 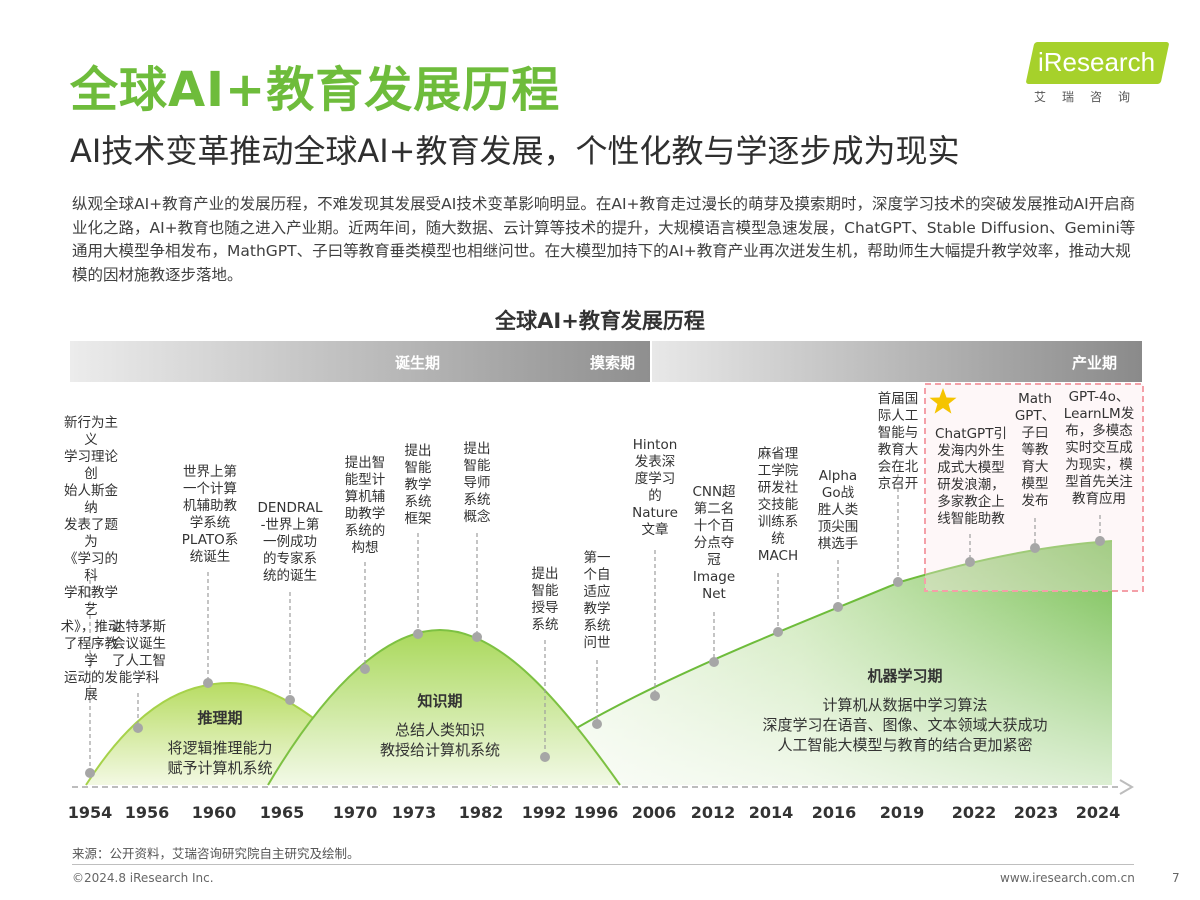 What do you see at coordinates (655, 696) in the screenshot?
I see `dot-2006` at bounding box center [655, 696].